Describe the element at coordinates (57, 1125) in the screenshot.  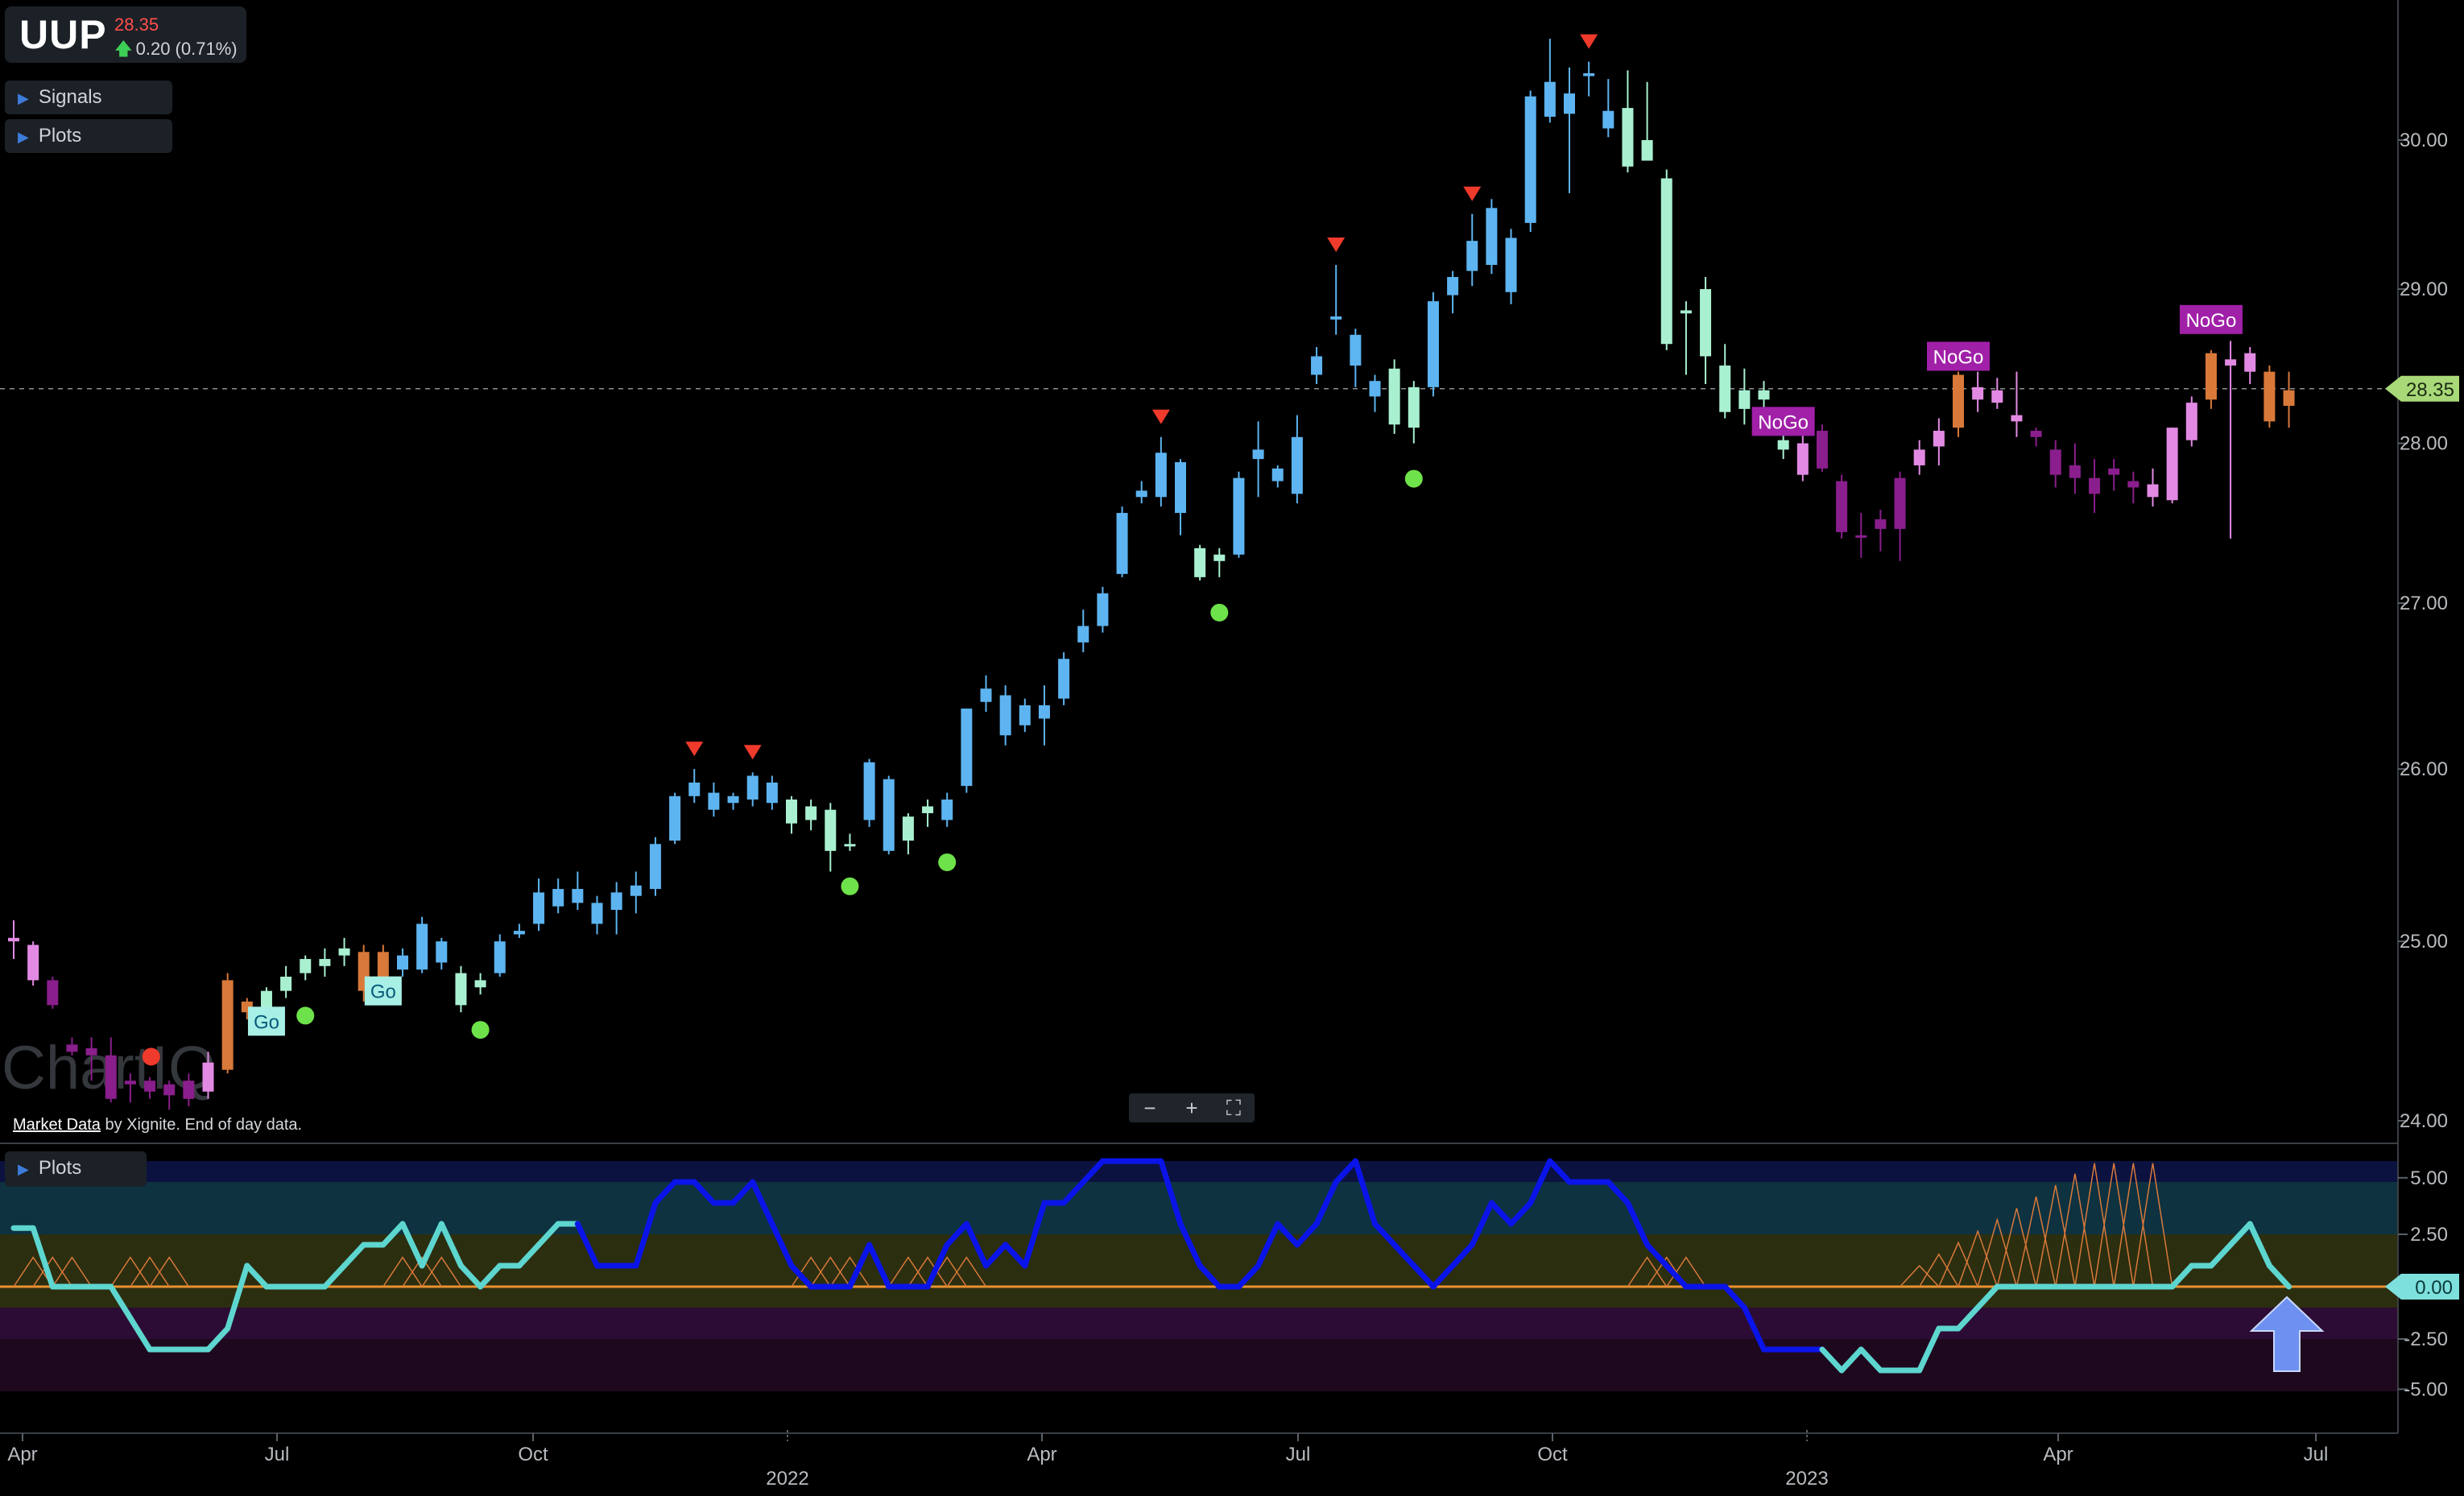
I see `market-data-link: Market Data` at that location.